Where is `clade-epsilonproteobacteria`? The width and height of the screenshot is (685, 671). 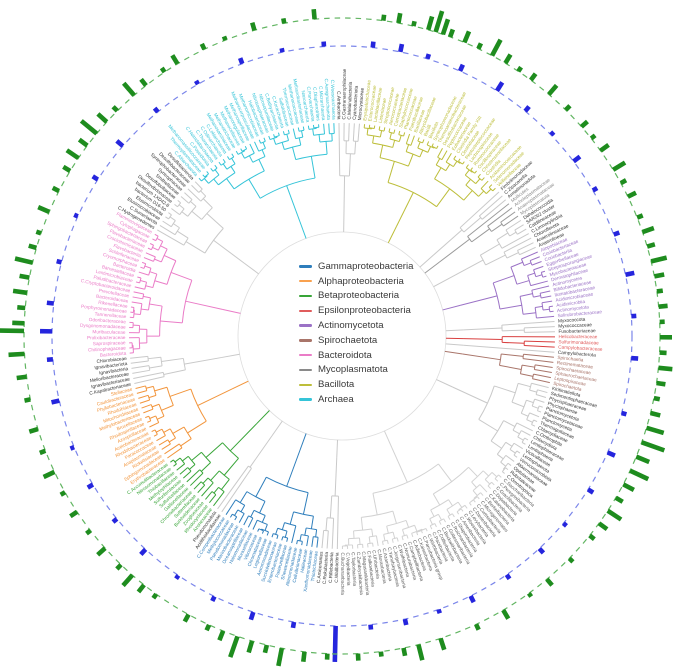 clade-epsilonproteobacteria is located at coordinates (500, 342).